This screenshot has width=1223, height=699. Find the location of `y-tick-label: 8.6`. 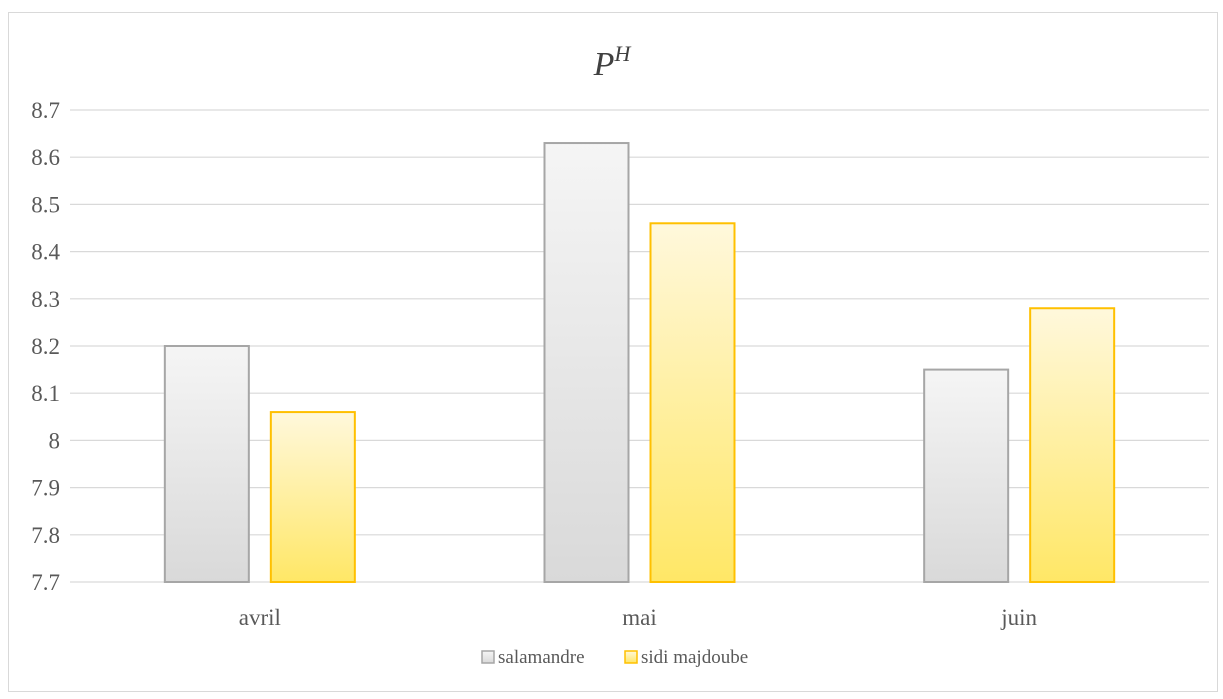

y-tick-label: 8.6 is located at coordinates (45, 157).